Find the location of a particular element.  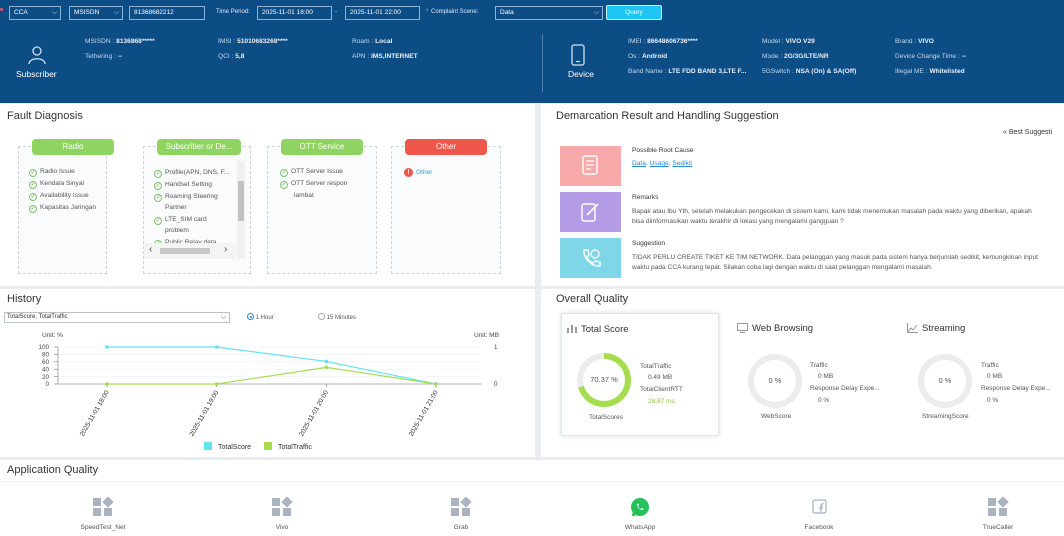

chevron-right-icon: › is located at coordinates (226, 249).